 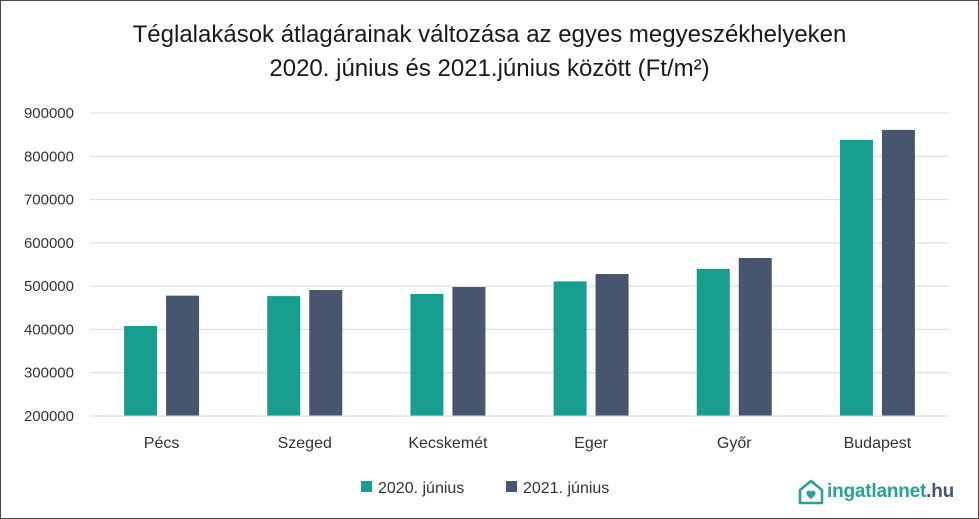 I want to click on ingatlannet-logo: ingatlannet.hu, so click(x=876, y=492).